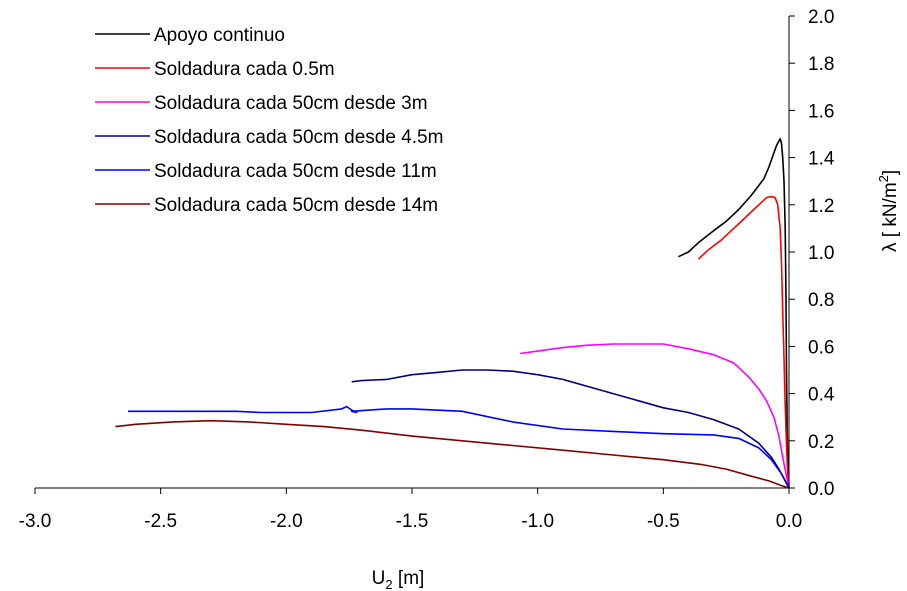 Image resolution: width=907 pixels, height=591 pixels. Describe the element at coordinates (286, 521) in the screenshot. I see `x-tick-label: -2.0` at that location.